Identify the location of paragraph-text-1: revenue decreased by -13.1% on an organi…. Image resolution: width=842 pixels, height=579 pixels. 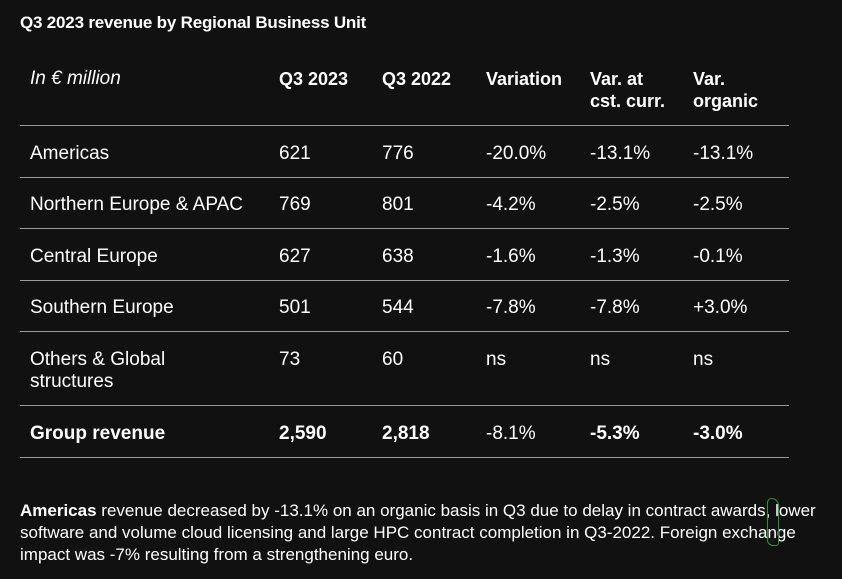
(436, 510).